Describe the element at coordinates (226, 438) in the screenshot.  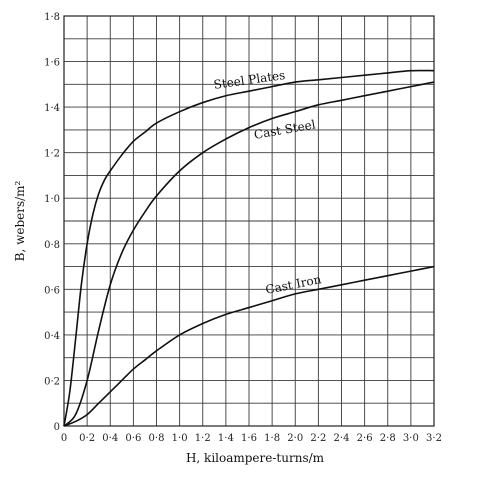
I see `x-tick-label: 1·4` at that location.